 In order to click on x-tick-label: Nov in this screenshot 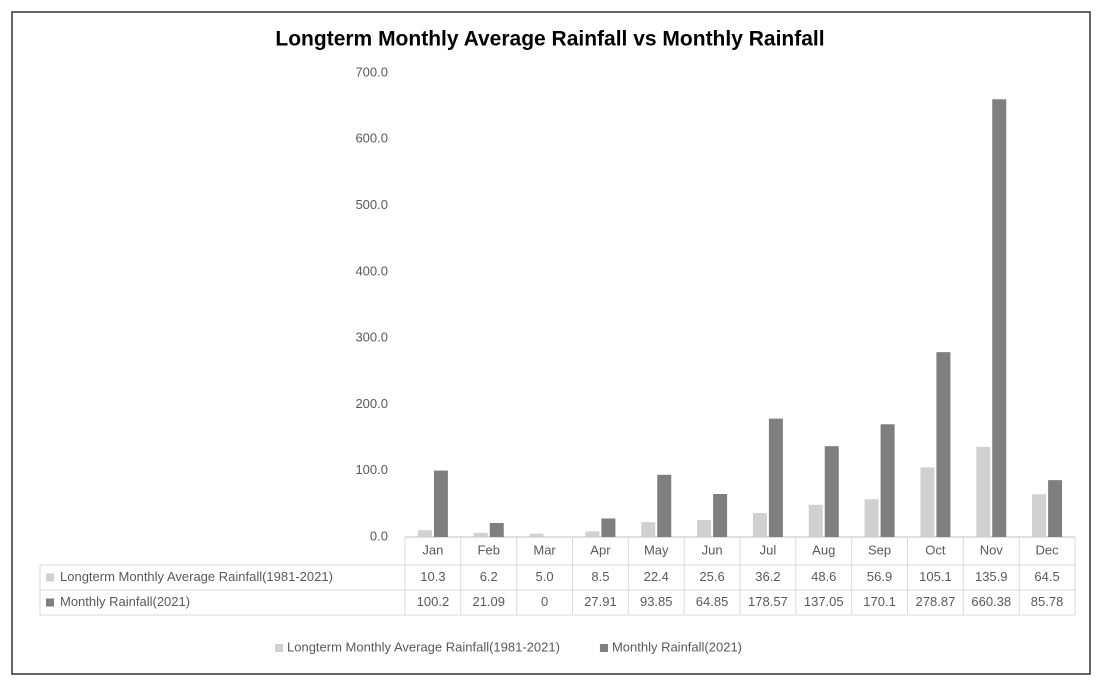, I will do `click(992, 549)`.